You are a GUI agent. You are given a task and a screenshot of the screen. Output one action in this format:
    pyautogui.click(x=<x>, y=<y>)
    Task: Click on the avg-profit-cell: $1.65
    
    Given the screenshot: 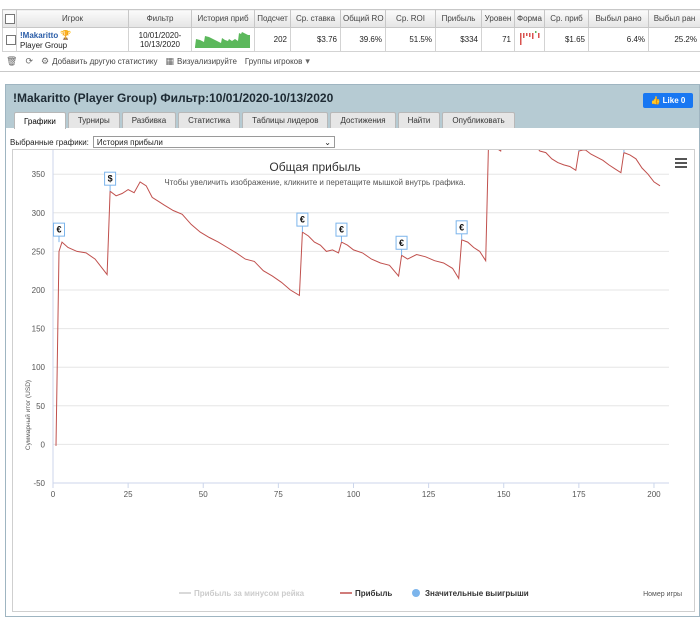 What is the action you would take?
    pyautogui.click(x=566, y=39)
    